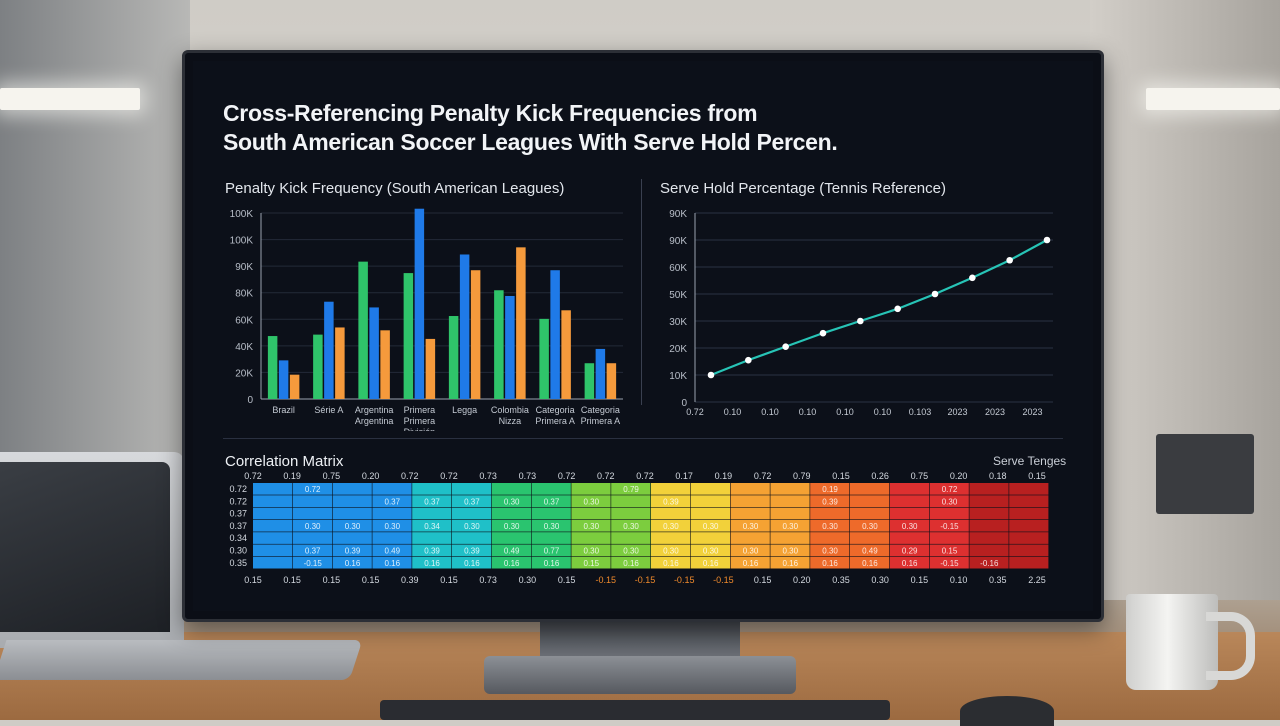  Describe the element at coordinates (238, 563) in the screenshot. I see `heatmap-row-label: 0.35` at that location.